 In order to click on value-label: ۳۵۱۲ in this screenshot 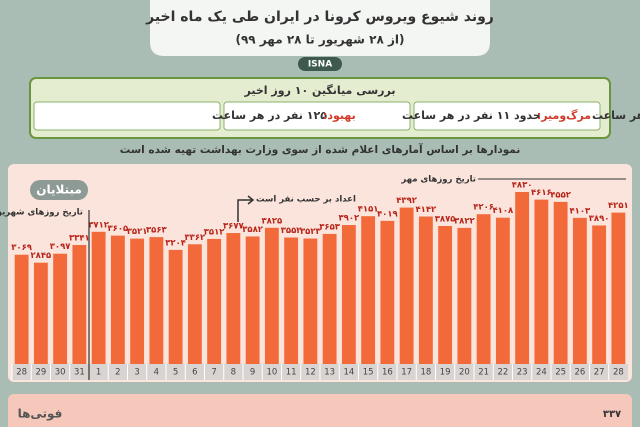, I will do `click(215, 232)`.